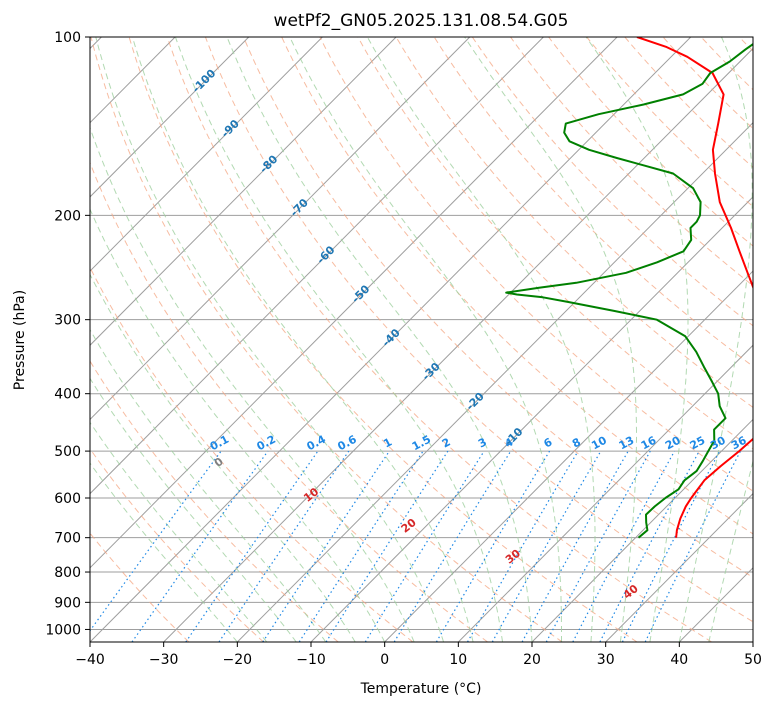 The image size is (775, 708). What do you see at coordinates (67, 573) in the screenshot?
I see `y-tick-label: 800` at bounding box center [67, 573].